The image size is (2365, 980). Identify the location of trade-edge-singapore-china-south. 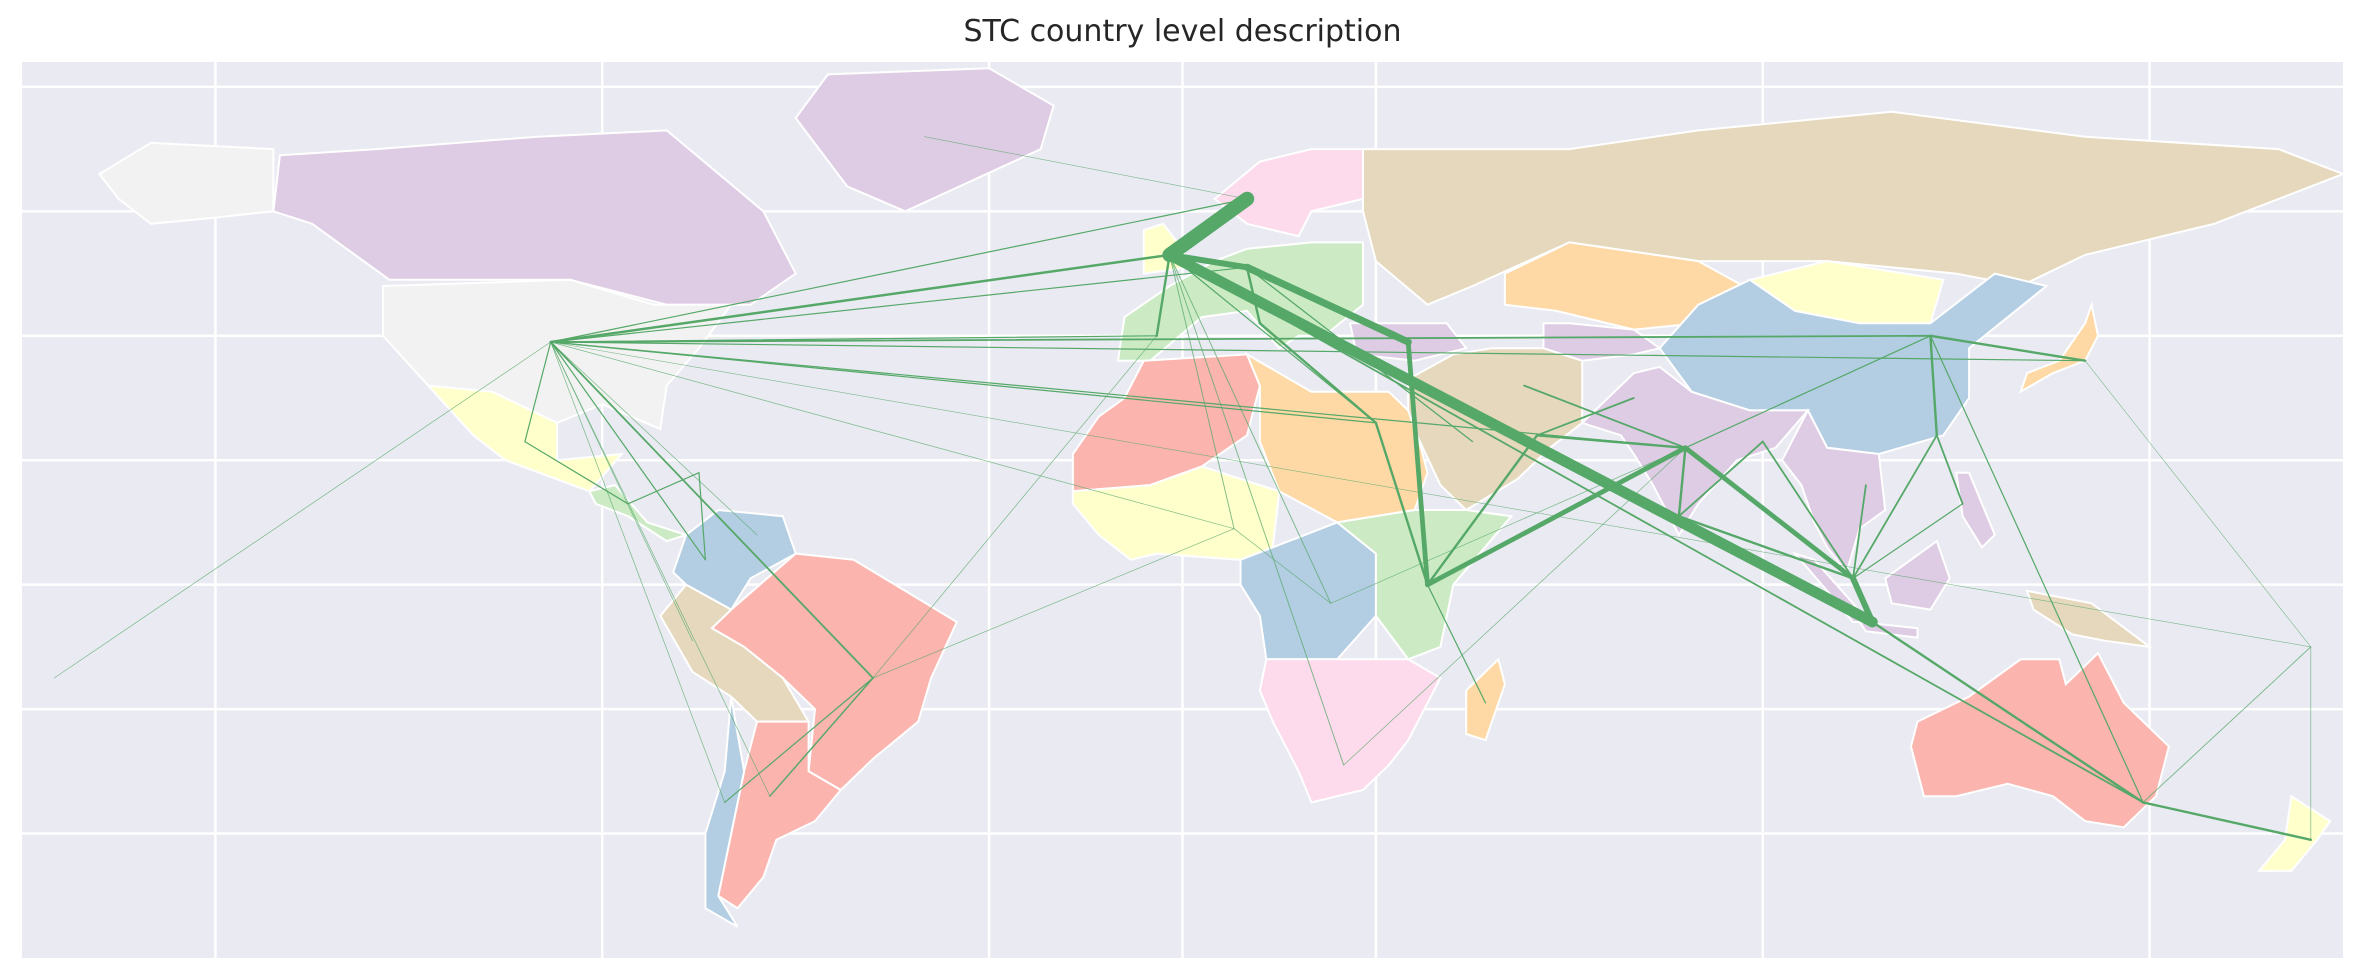
(1895, 507).